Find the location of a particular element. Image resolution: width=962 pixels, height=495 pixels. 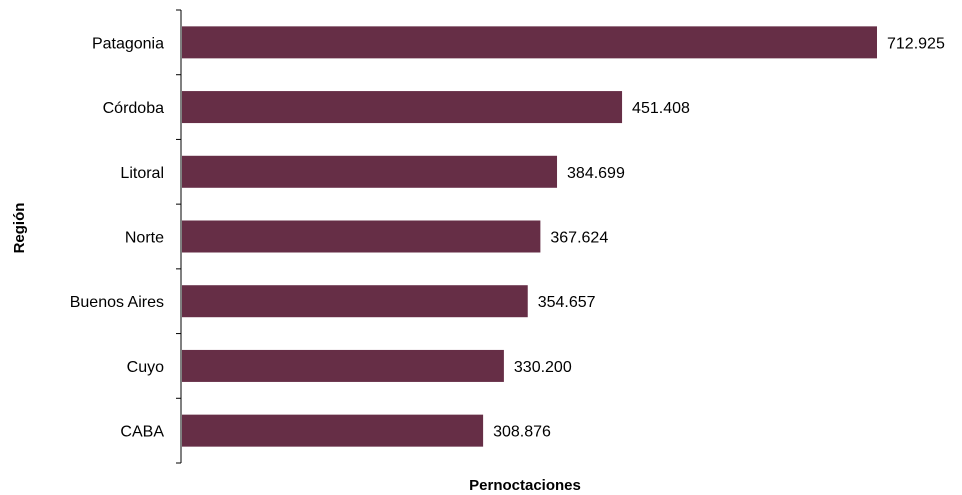

data-label: 308.876 is located at coordinates (522, 432).